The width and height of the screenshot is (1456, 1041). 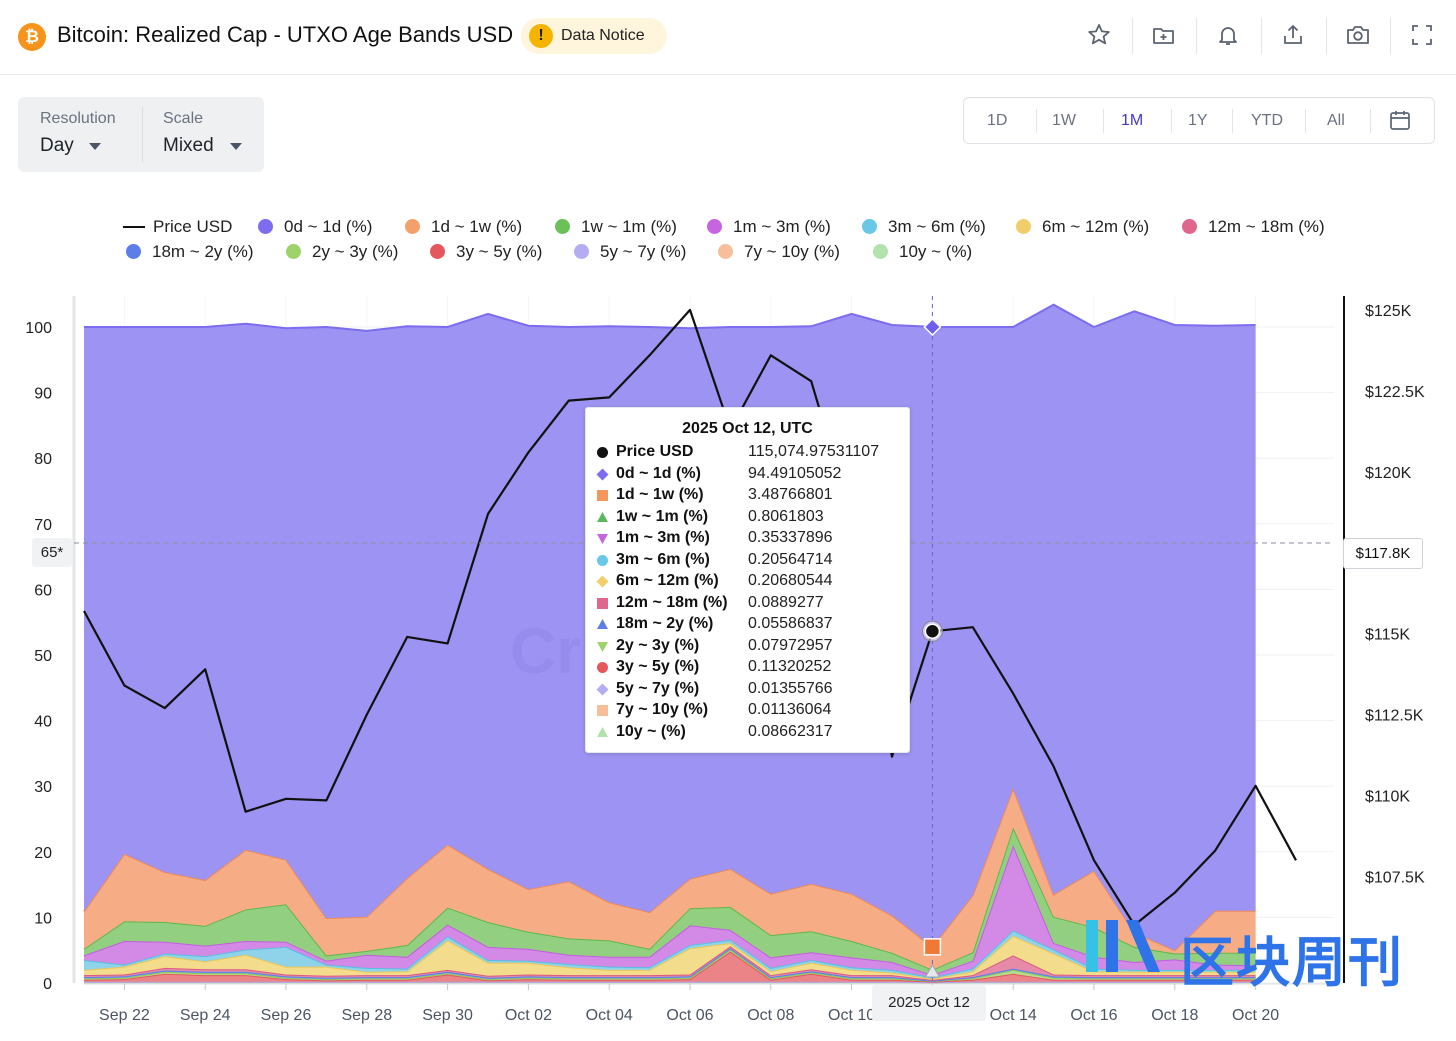 What do you see at coordinates (1174, 1015) in the screenshot?
I see `x-tick-label: Oct 18` at bounding box center [1174, 1015].